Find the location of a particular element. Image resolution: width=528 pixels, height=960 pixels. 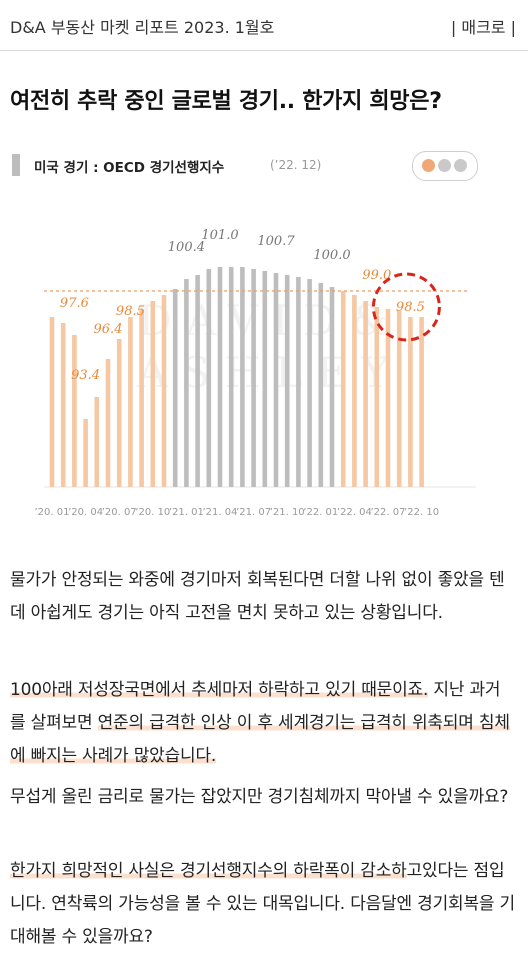

data-label: 100.7 is located at coordinates (276, 241).